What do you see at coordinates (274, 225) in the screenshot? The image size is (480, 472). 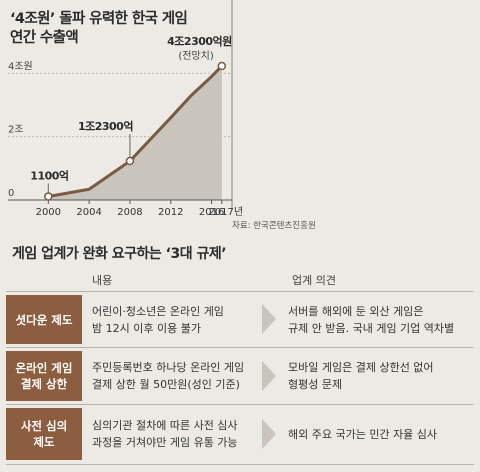 I see `chart-source: 자료: 한국콘텐츠진흥원` at bounding box center [274, 225].